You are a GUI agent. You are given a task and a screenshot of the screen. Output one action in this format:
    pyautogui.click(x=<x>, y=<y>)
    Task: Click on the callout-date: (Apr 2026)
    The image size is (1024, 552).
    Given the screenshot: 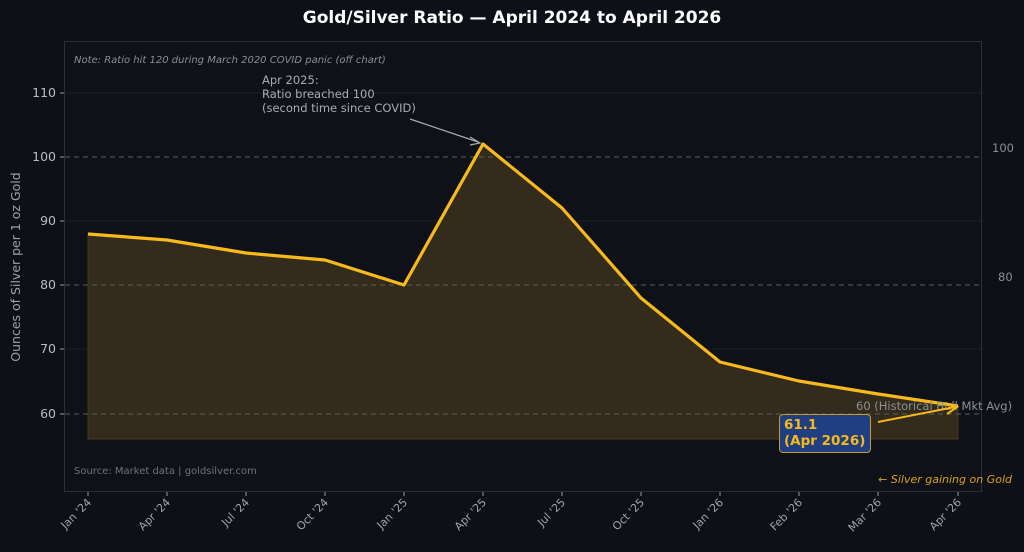 What is the action you would take?
    pyautogui.click(x=825, y=441)
    